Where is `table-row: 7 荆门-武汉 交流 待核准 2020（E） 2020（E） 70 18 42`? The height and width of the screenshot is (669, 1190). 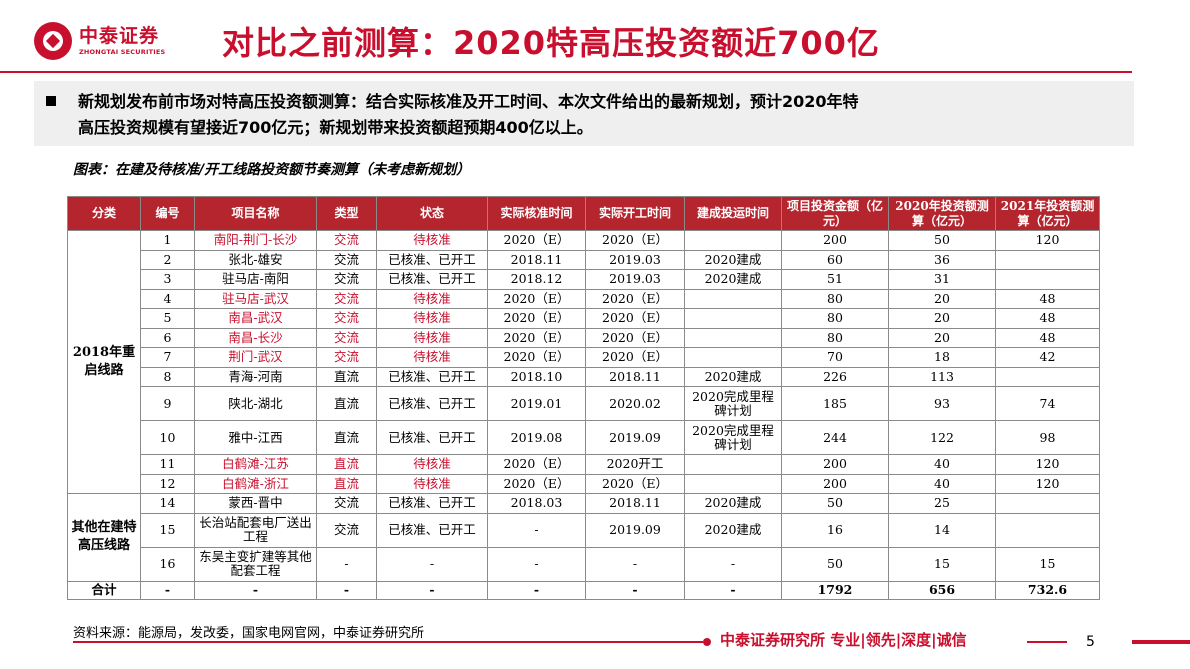 table-row: 7 荆门-武汉 交流 待核准 2020（E） 2020（E） 70 18 42 is located at coordinates (584, 357).